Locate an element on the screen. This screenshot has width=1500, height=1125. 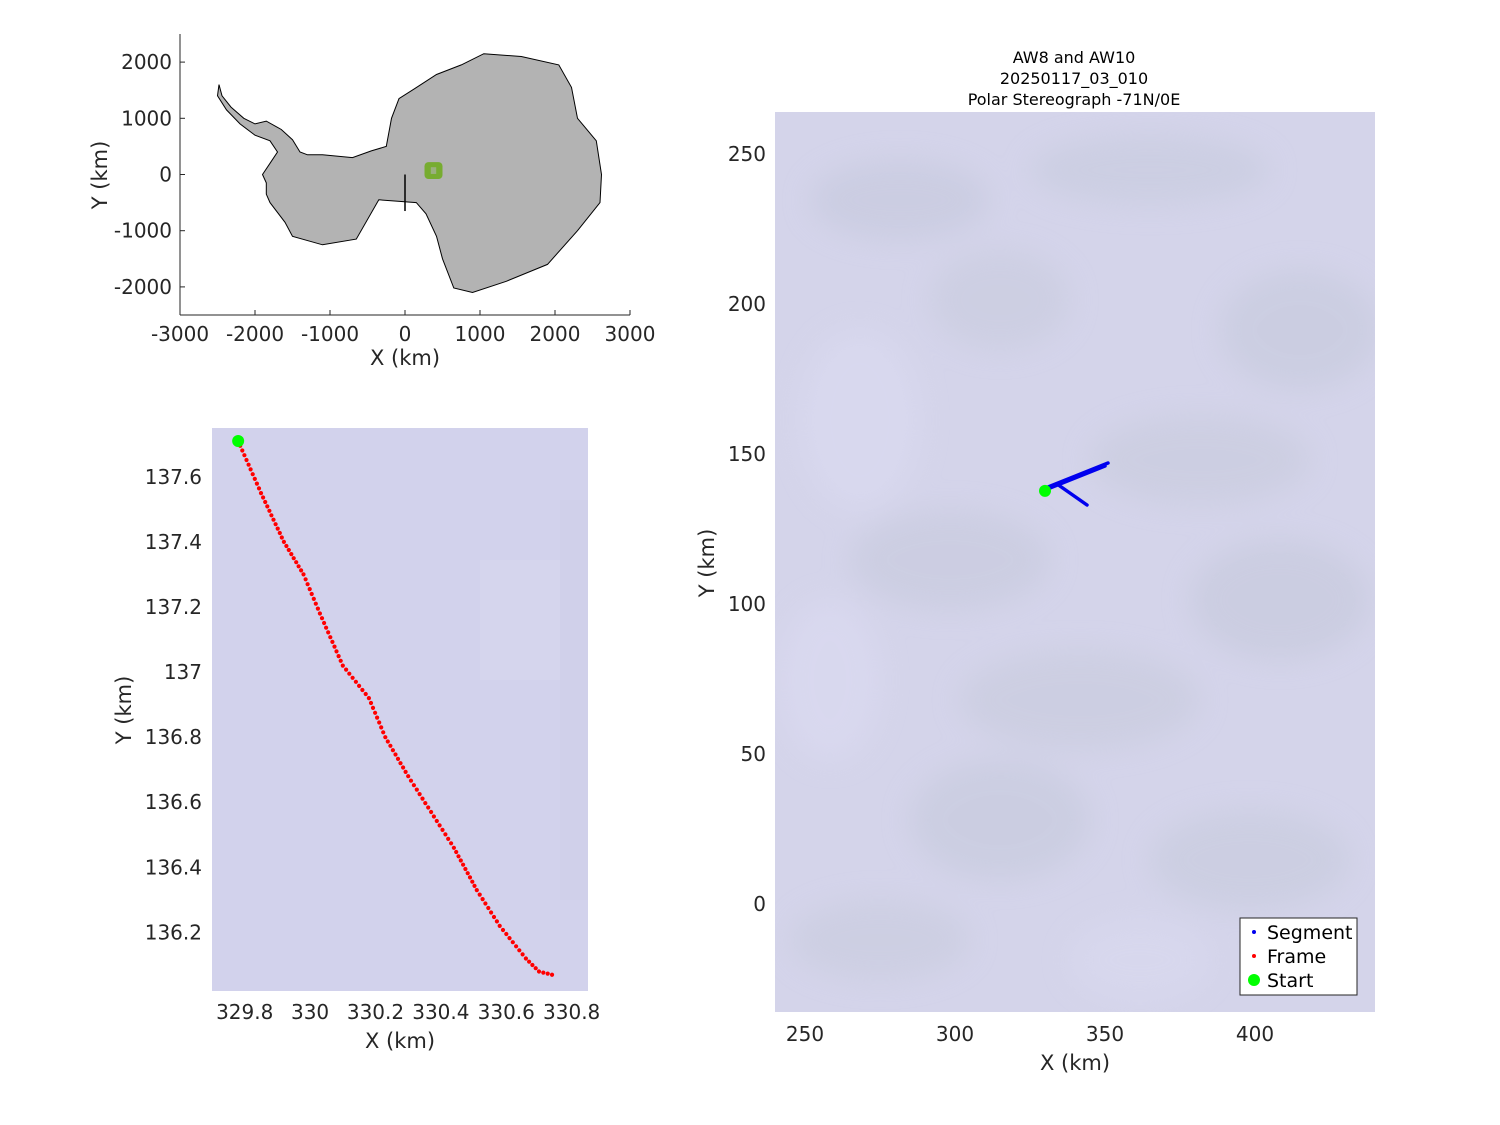
segment-start-point is located at coordinates (1045, 490).